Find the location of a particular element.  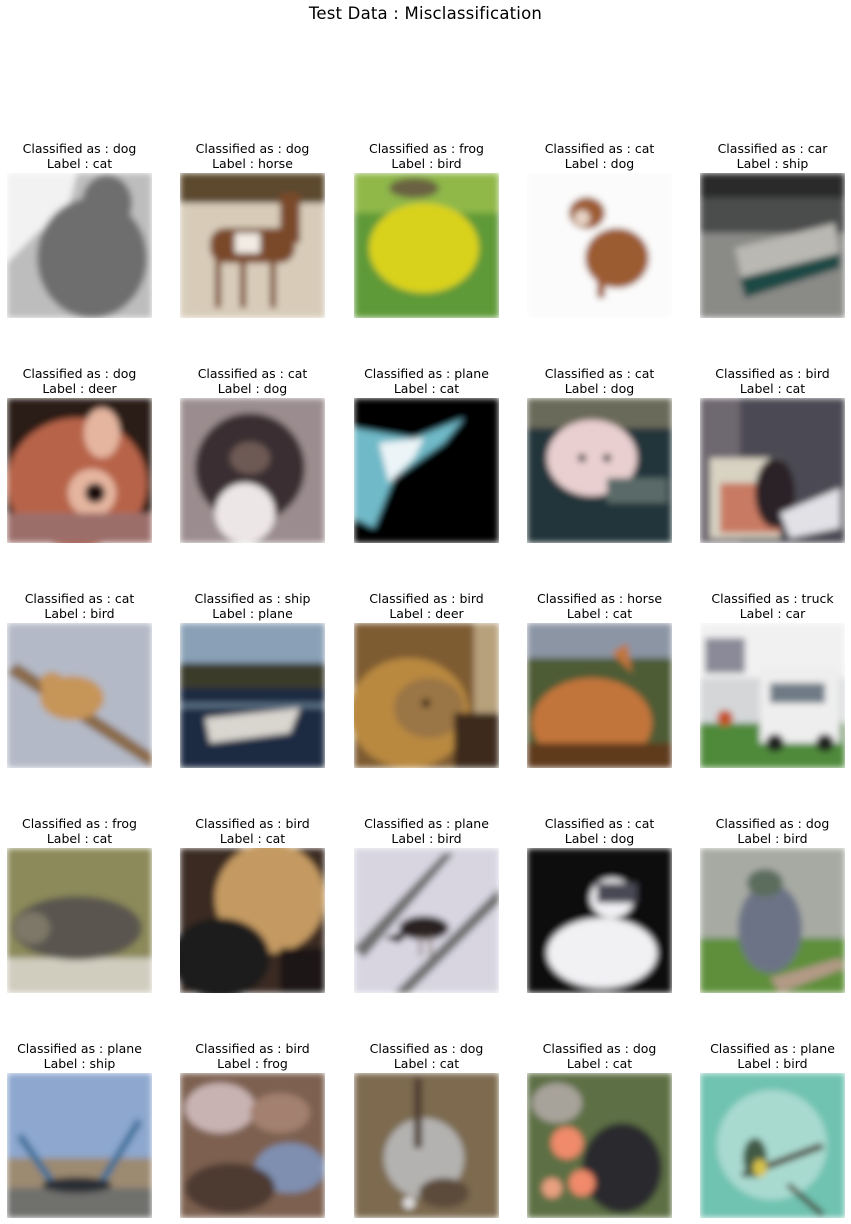

classified-as-text: Classified as : ship is located at coordinates (252, 598).